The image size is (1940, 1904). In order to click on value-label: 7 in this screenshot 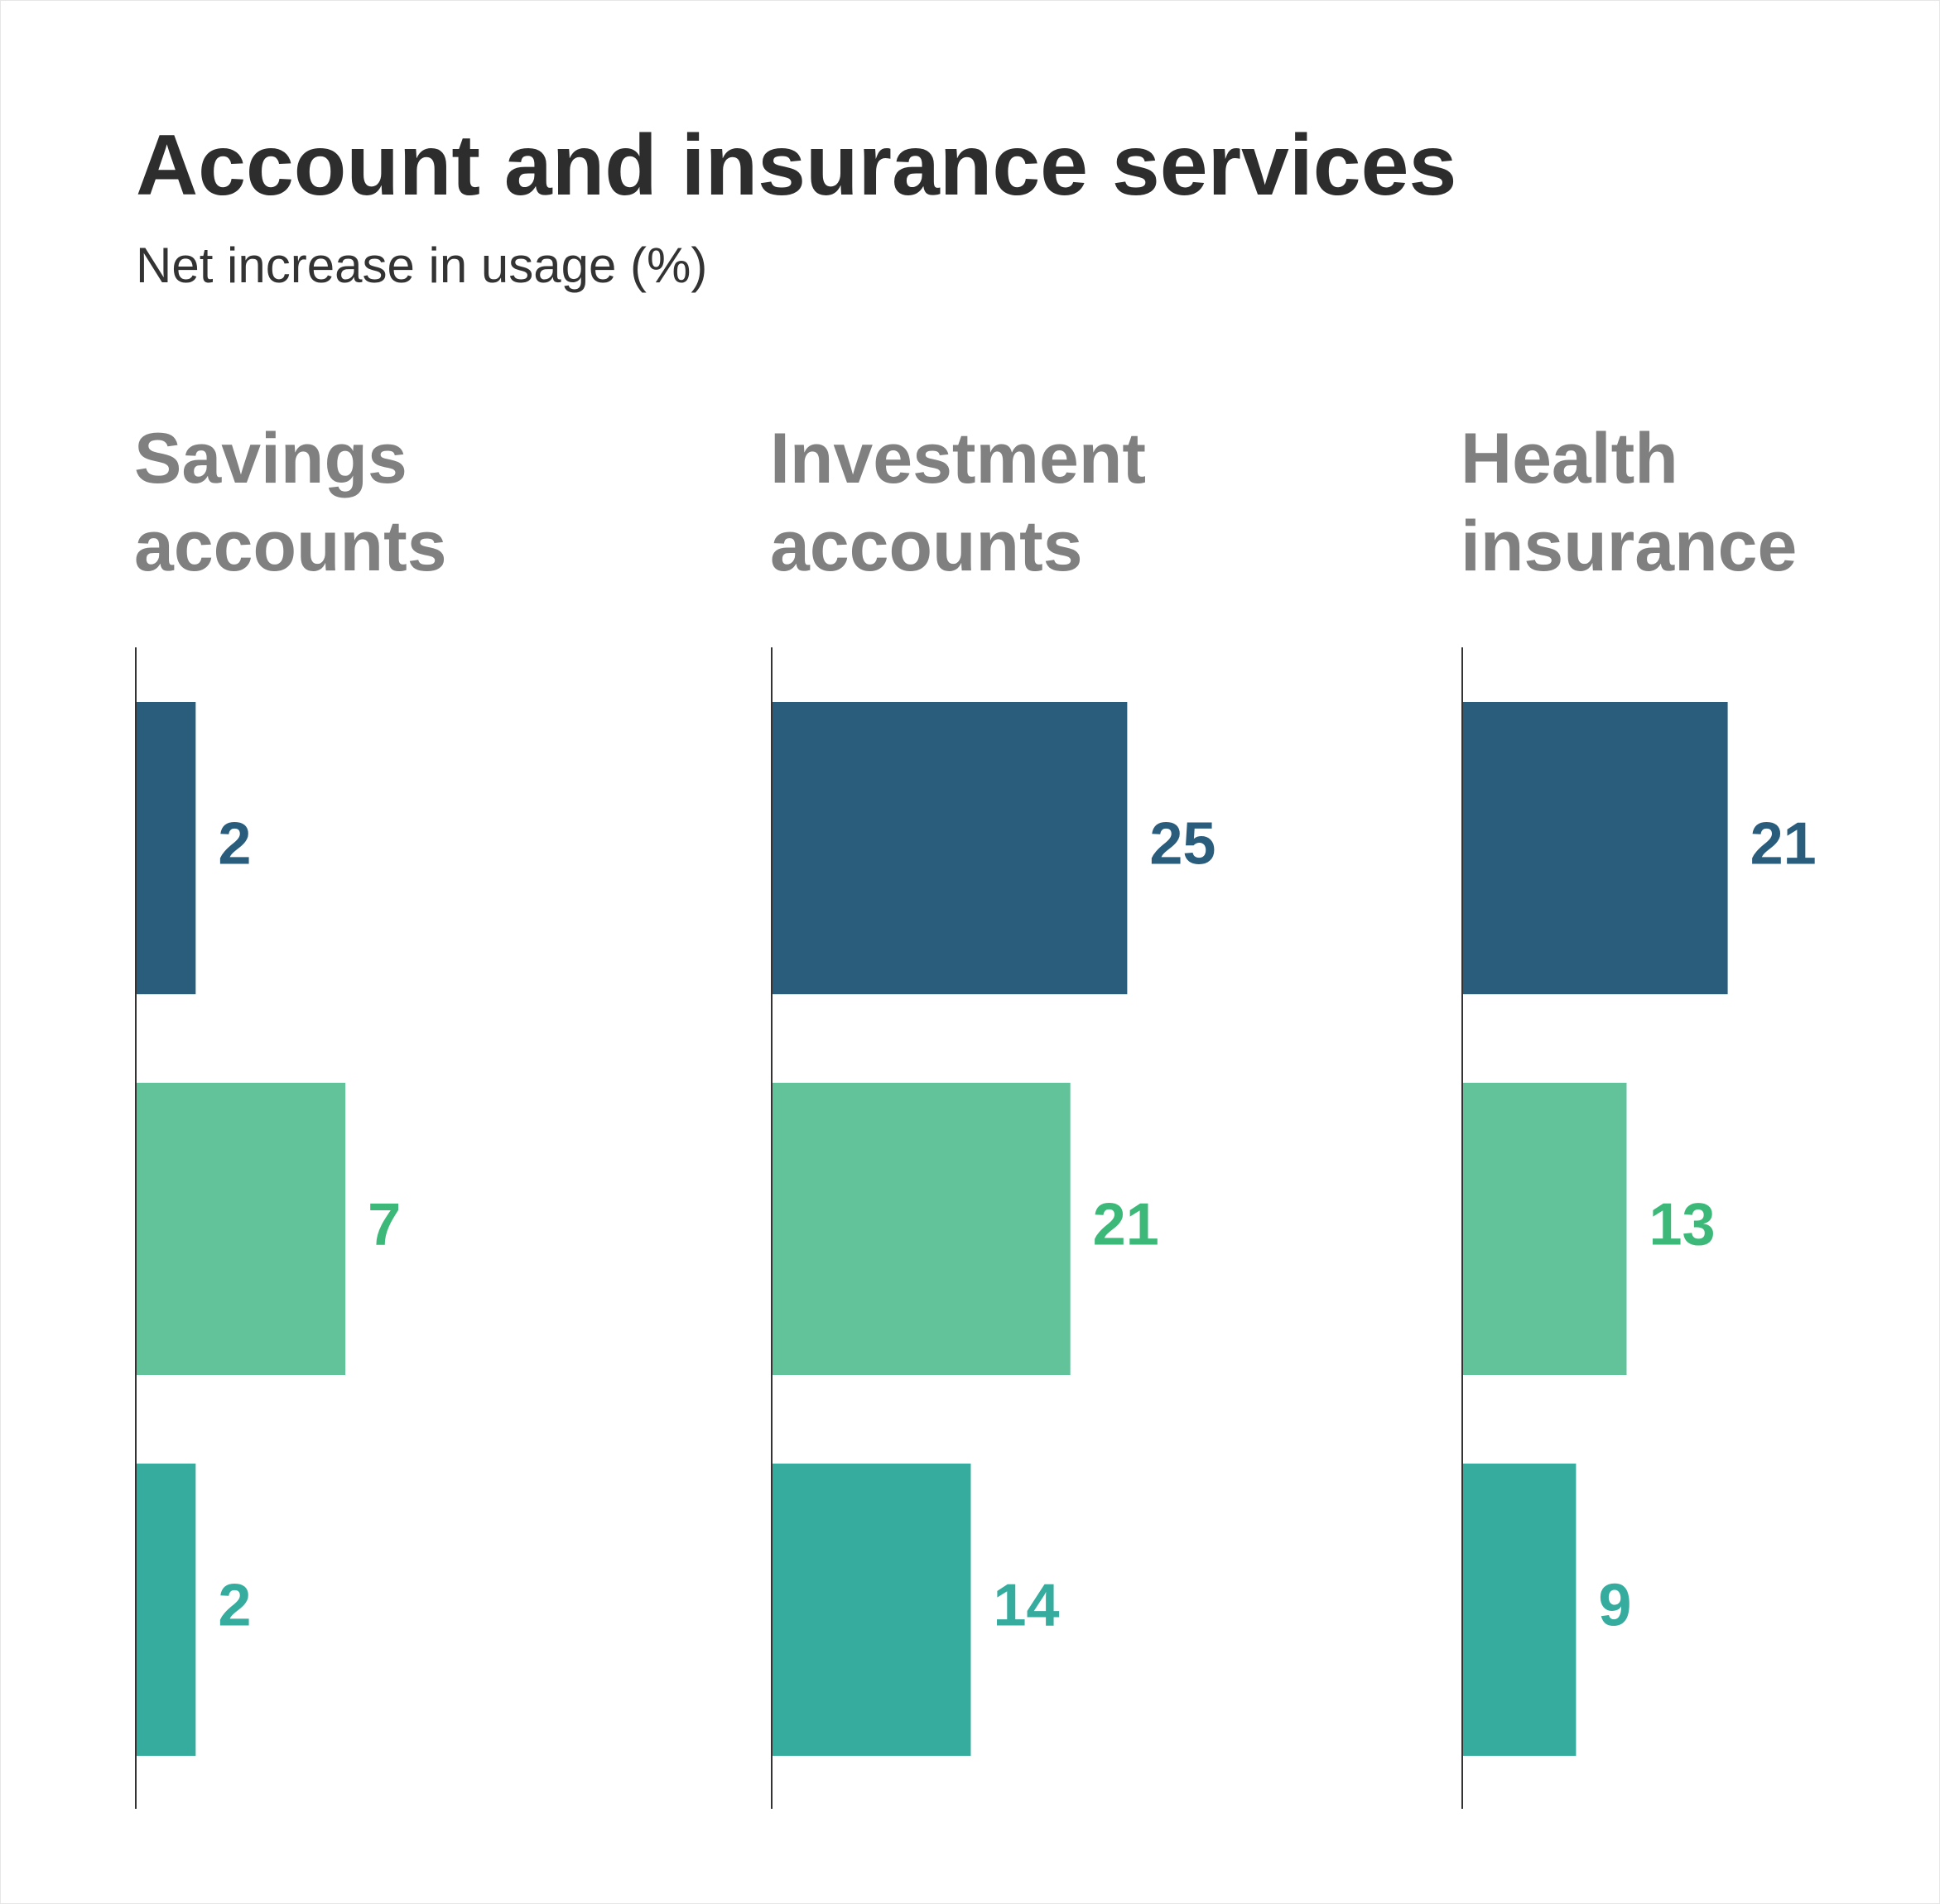, I will do `click(384, 1225)`.